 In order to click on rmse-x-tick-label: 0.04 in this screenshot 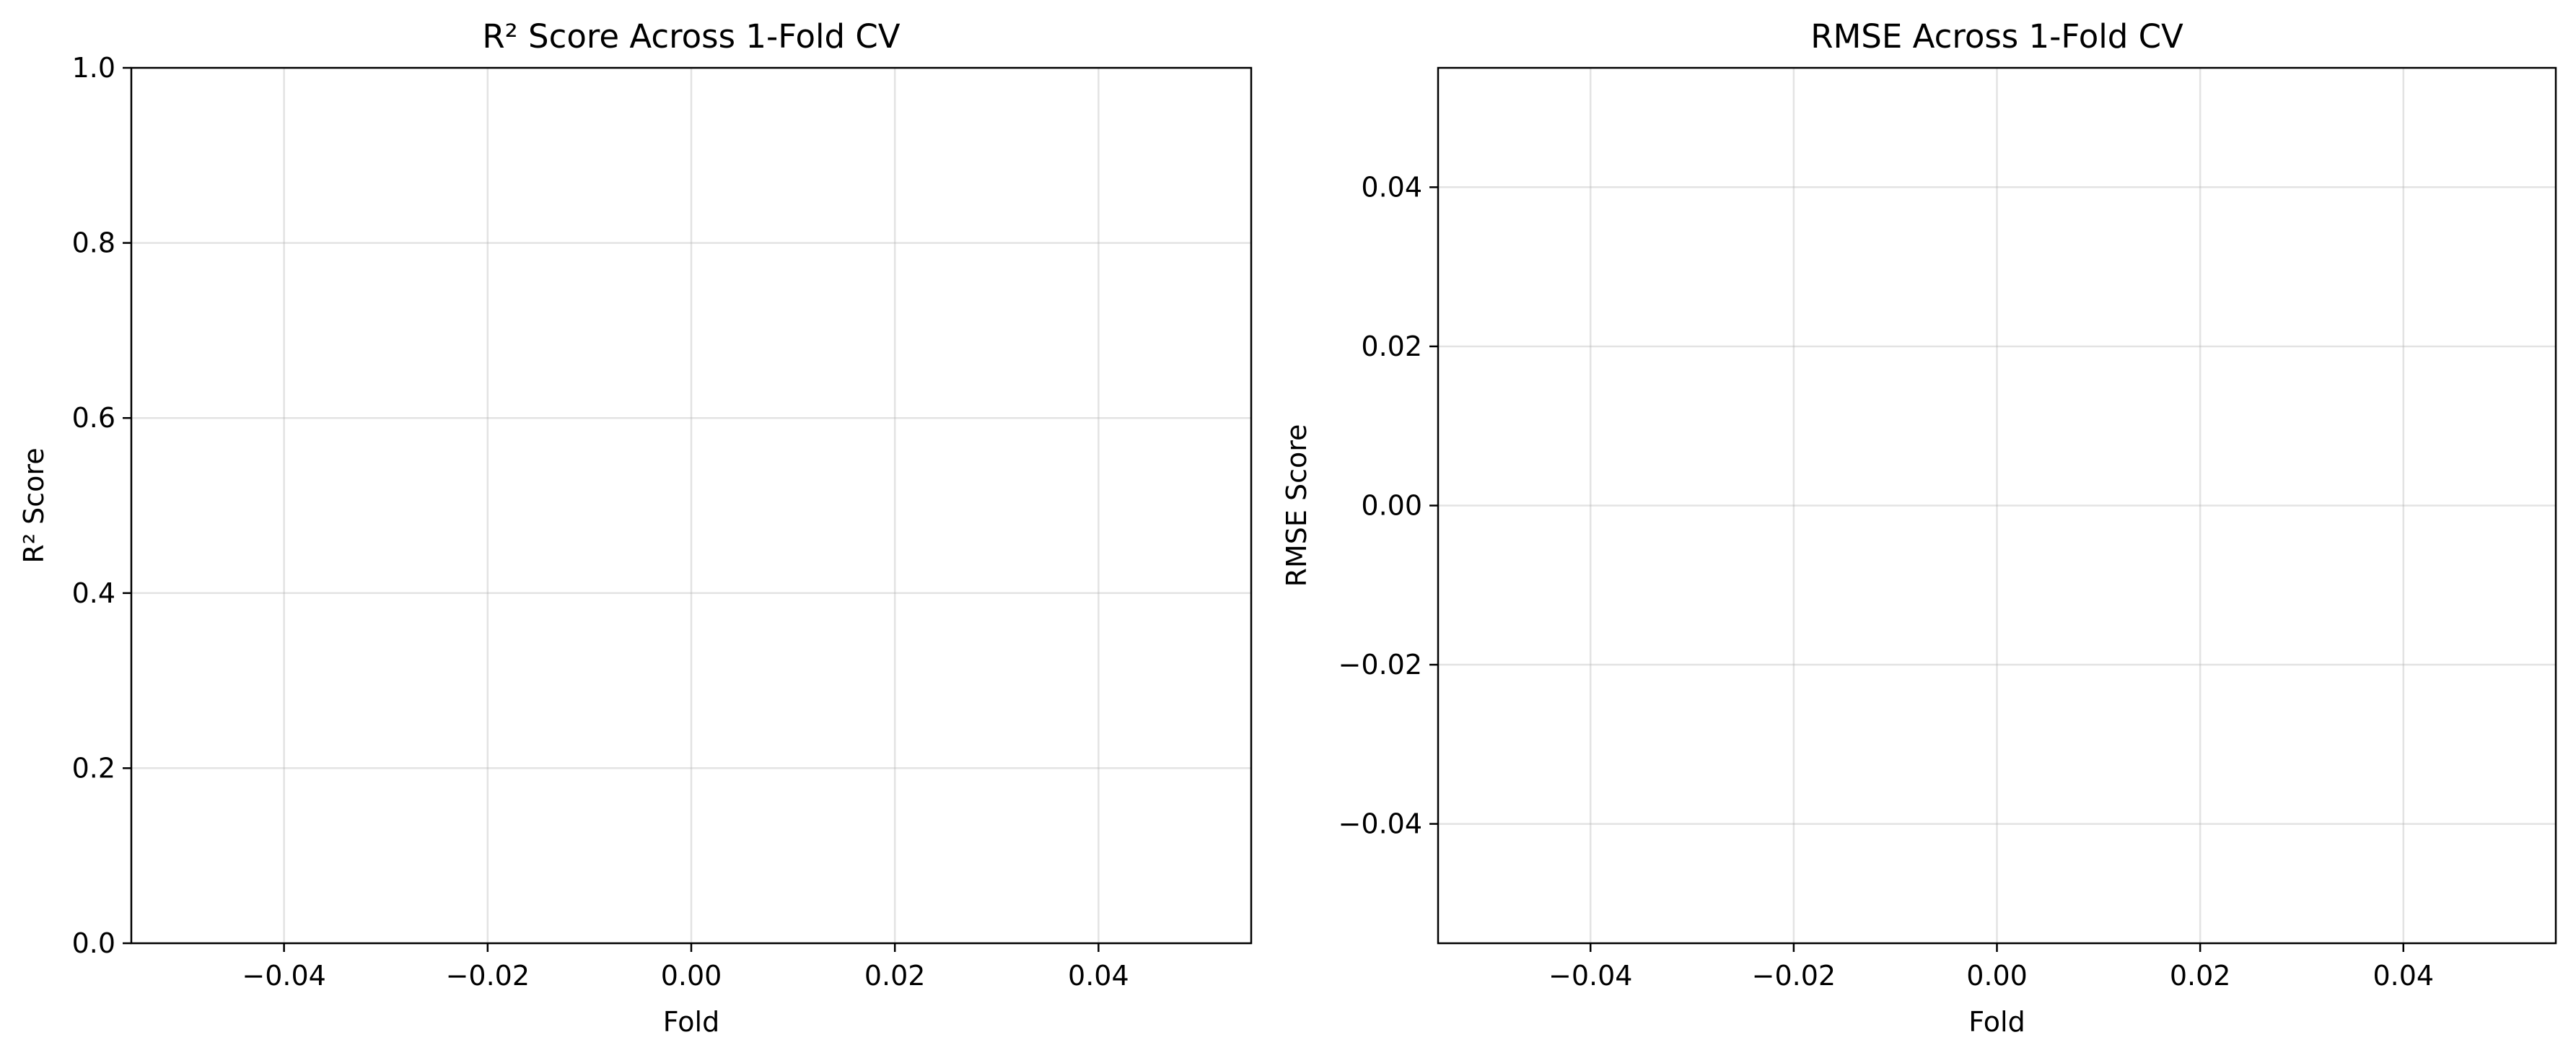, I will do `click(2403, 976)`.